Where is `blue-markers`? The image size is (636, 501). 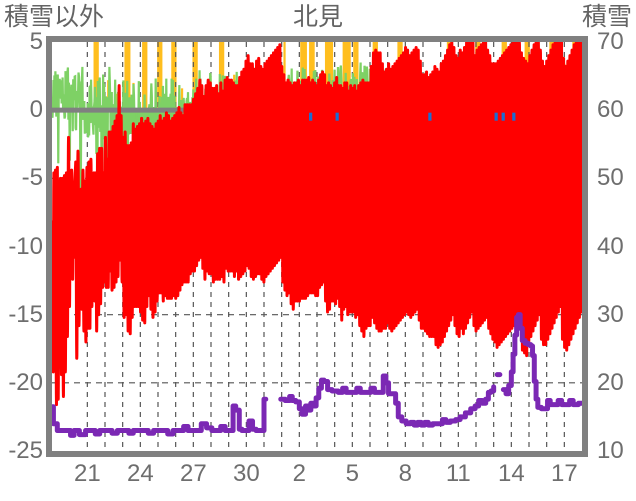
blue-markers is located at coordinates (412, 116).